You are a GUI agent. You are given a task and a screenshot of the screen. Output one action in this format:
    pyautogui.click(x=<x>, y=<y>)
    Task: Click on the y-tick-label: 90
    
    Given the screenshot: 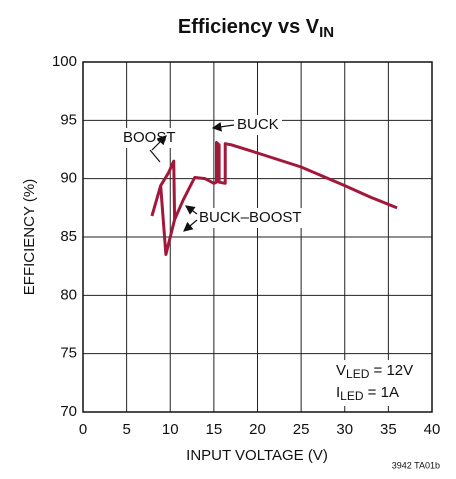 What is the action you would take?
    pyautogui.click(x=68, y=178)
    